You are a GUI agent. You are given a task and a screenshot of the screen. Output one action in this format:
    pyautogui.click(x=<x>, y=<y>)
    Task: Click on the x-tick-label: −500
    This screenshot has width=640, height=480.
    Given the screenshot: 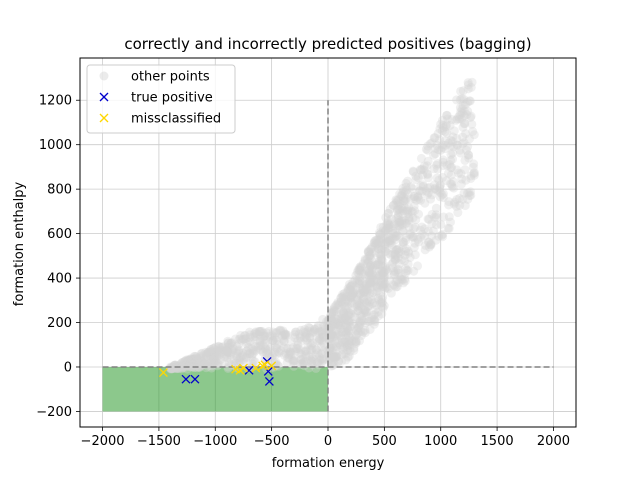 What is the action you would take?
    pyautogui.click(x=272, y=441)
    